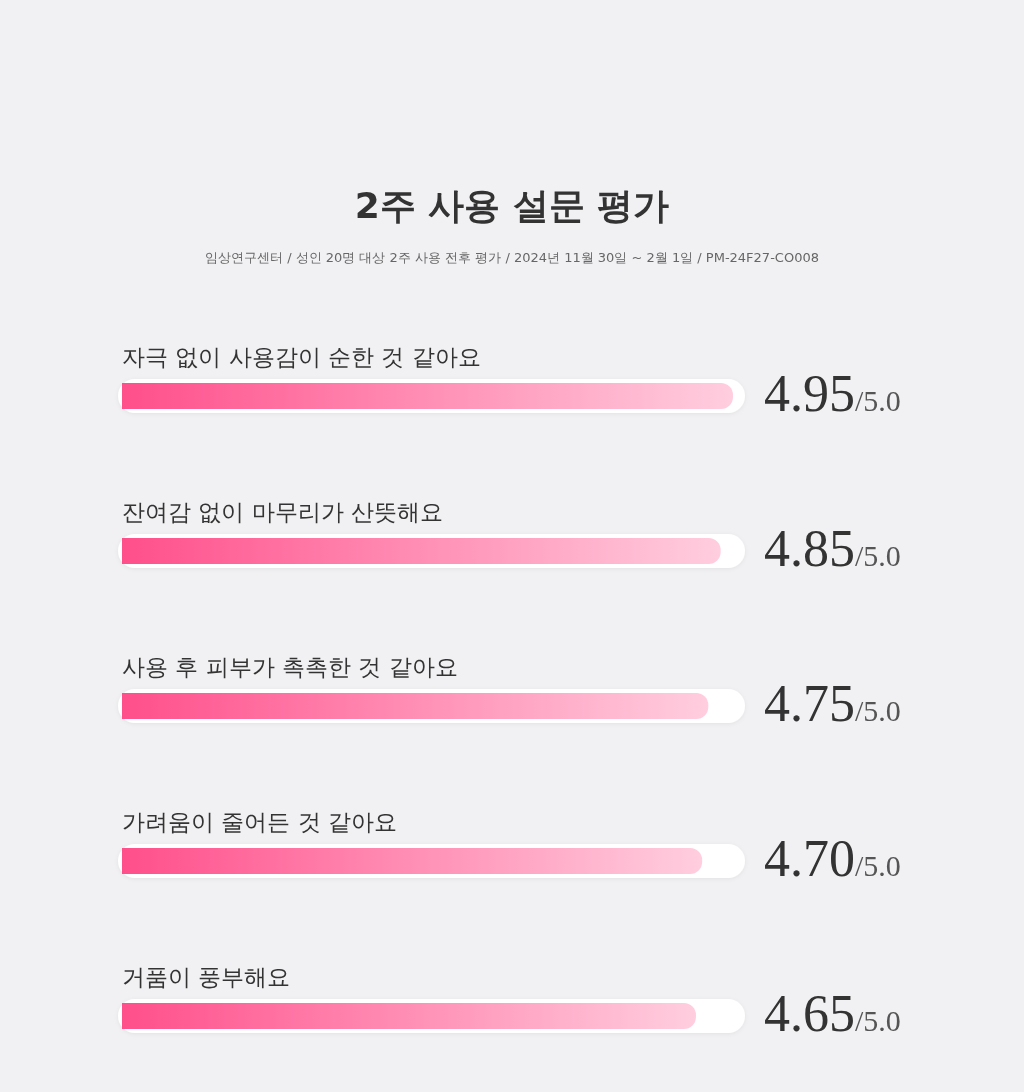  I want to click on data-label: 4.70/5.0, so click(832, 858).